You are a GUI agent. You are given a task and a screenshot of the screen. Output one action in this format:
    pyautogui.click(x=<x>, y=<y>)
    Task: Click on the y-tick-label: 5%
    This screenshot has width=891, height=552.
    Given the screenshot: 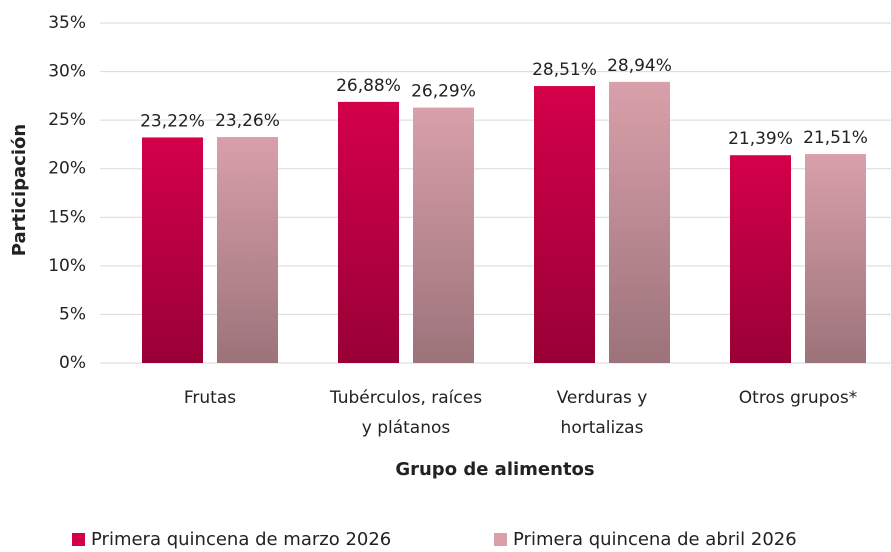 What is the action you would take?
    pyautogui.click(x=72, y=314)
    